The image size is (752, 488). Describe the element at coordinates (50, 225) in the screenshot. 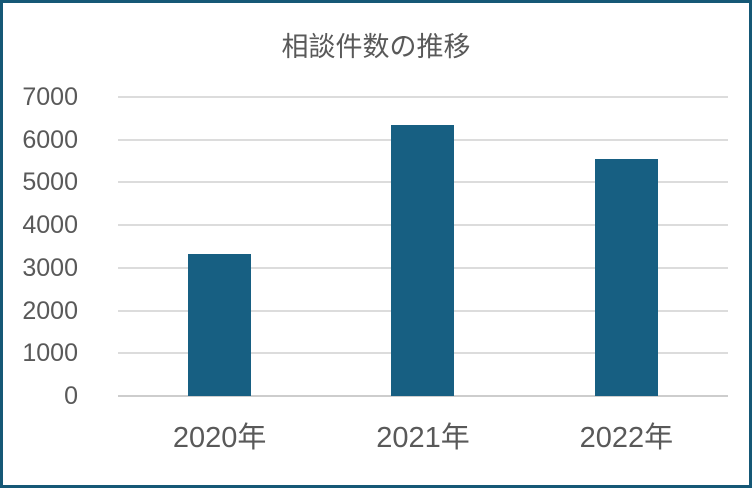

I see `y-tick-label: 4000` at that location.